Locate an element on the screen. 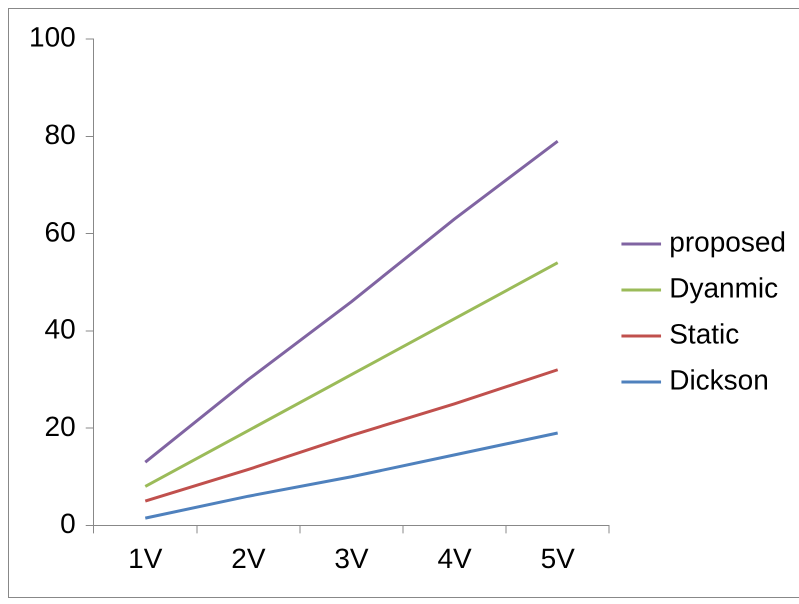 This screenshot has width=799, height=604. x-tick-label: 4V is located at coordinates (454, 558).